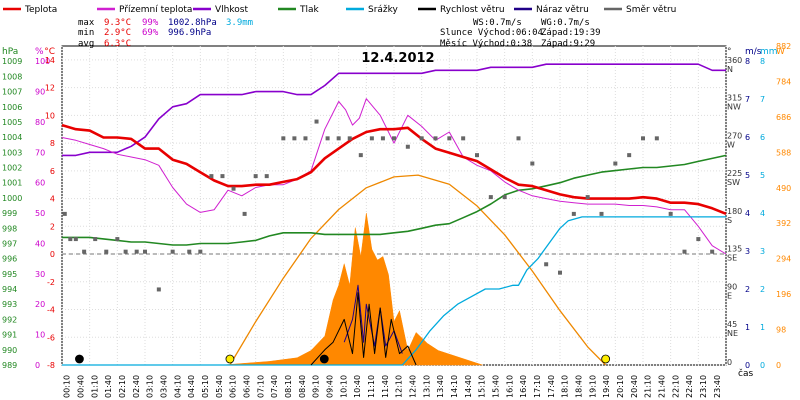 This screenshot has height=400, width=800. I want to click on info-moonset: Západ:9:29, so click(568, 44).